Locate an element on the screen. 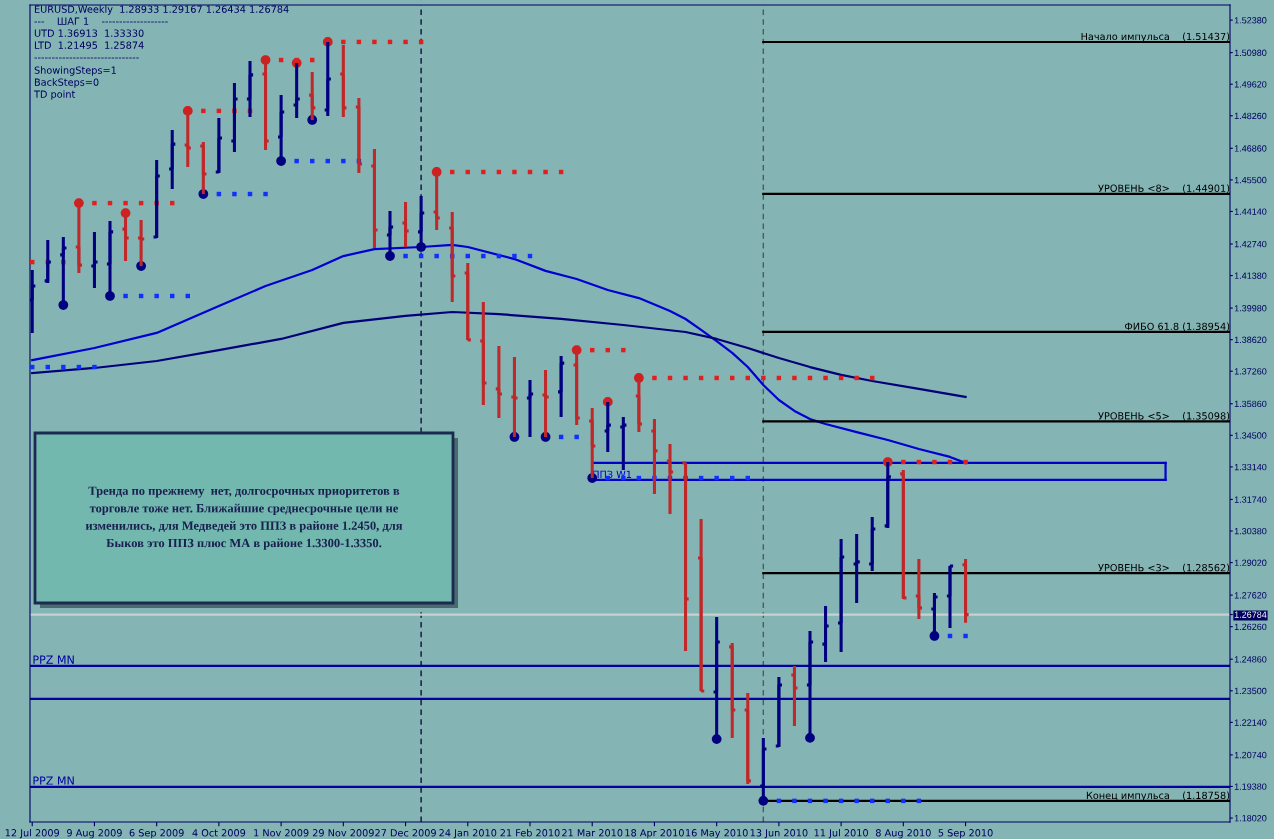  y-tick-label: 1.46860 is located at coordinates (1250, 148).